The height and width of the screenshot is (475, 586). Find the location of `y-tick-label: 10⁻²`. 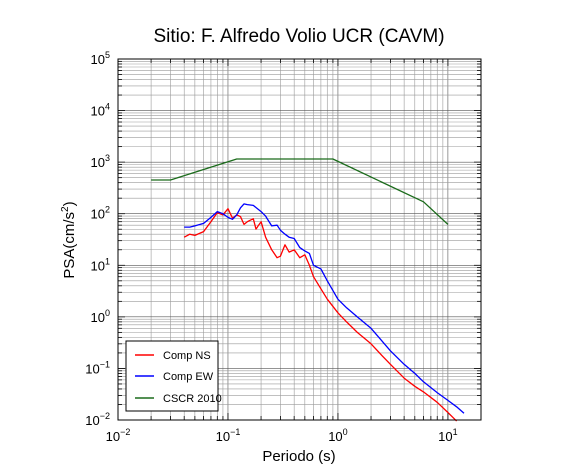

y-tick-label: 10⁻² is located at coordinates (97, 419).